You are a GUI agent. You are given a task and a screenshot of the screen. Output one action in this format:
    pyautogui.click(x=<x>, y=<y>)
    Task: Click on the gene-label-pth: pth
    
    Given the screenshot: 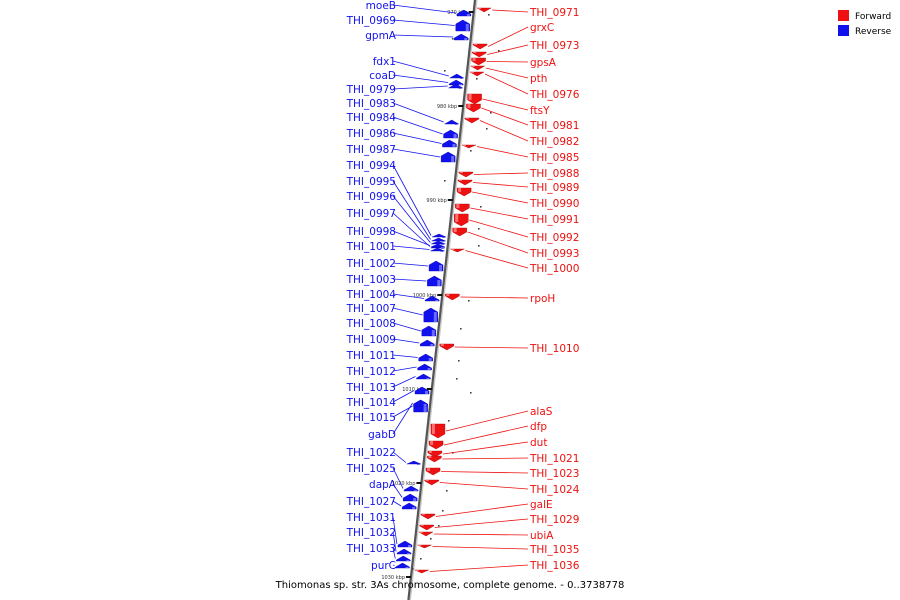 What is the action you would take?
    pyautogui.click(x=538, y=79)
    